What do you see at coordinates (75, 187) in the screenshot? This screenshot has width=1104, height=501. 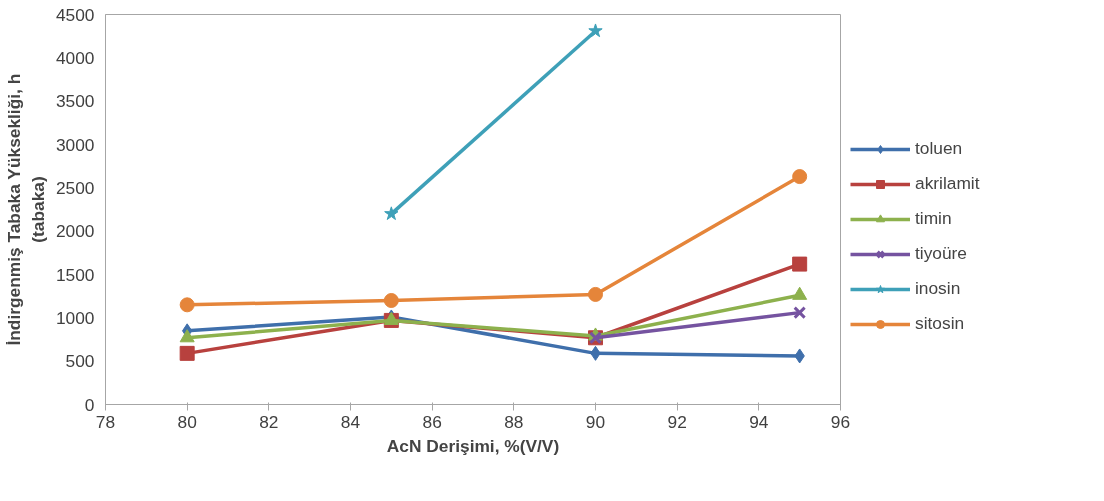 I see `y-tick-label: 2500` at bounding box center [75, 187].